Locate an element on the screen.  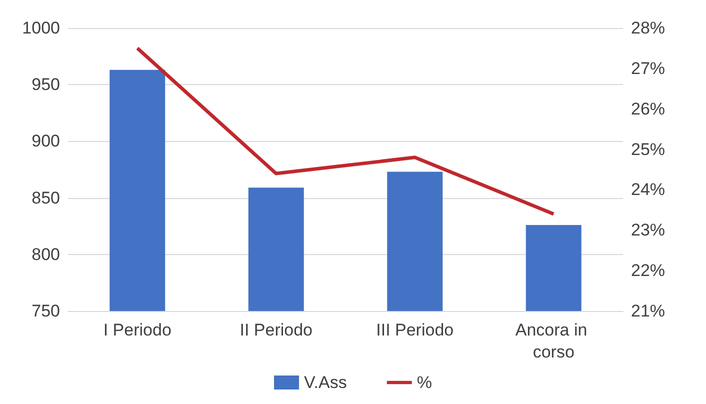
y-tick-label: 950 is located at coordinates (46, 84).